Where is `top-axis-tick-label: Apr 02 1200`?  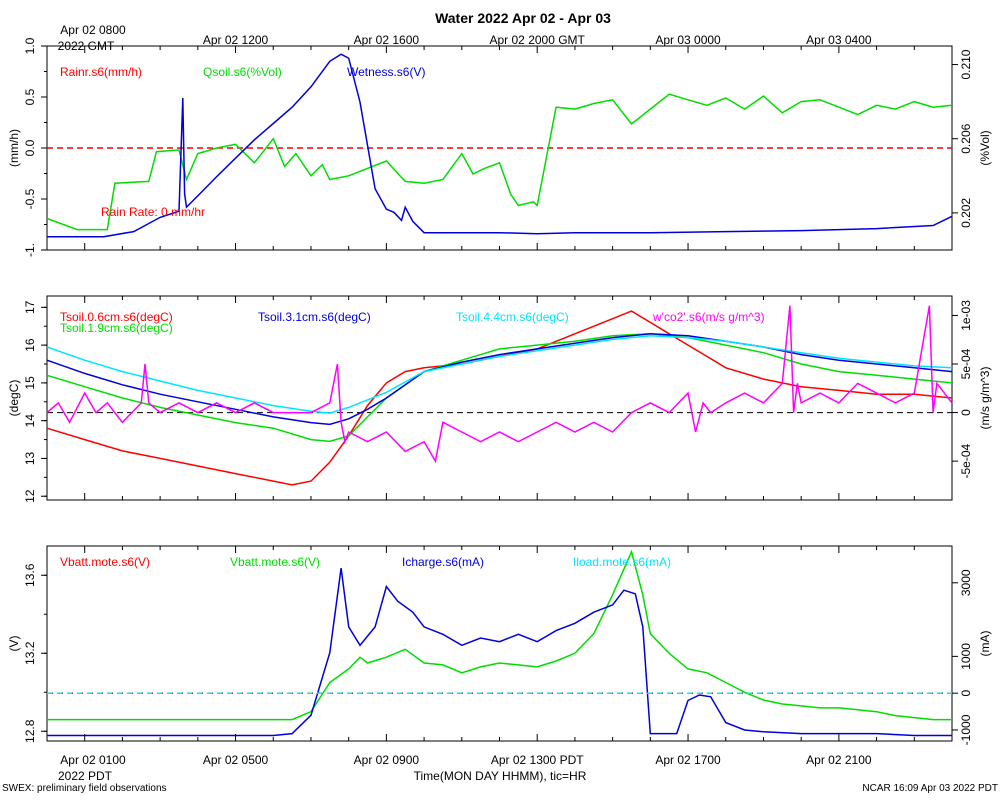
top-axis-tick-label: Apr 02 1200 is located at coordinates (236, 40).